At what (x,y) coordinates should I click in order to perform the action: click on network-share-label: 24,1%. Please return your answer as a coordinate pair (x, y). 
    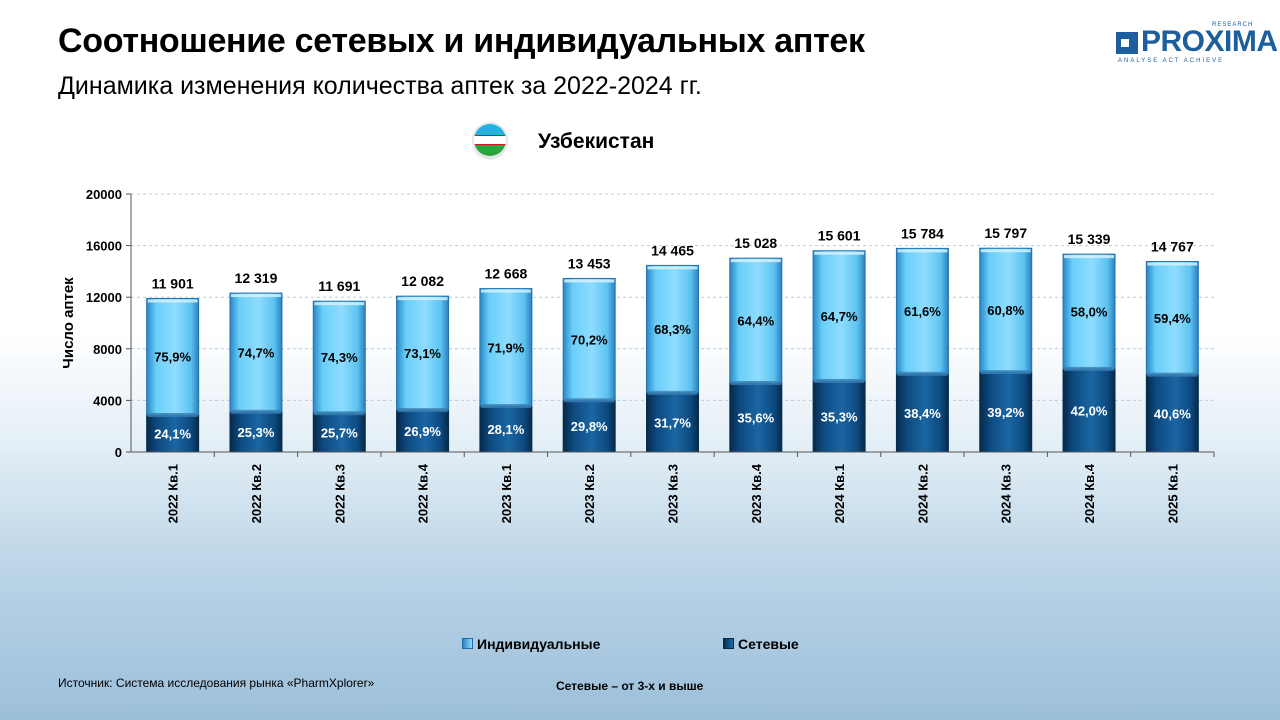
    Looking at the image, I should click on (172, 434).